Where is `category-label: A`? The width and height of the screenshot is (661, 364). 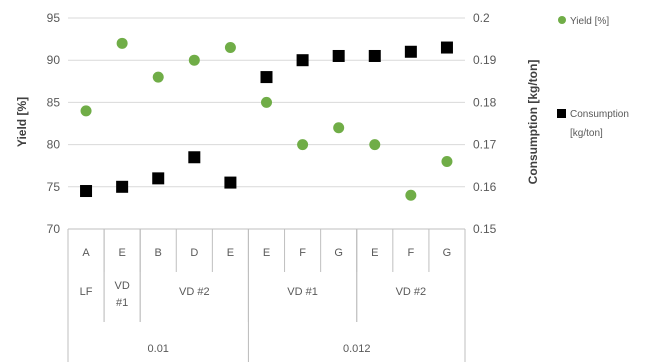
category-label: A is located at coordinates (86, 253).